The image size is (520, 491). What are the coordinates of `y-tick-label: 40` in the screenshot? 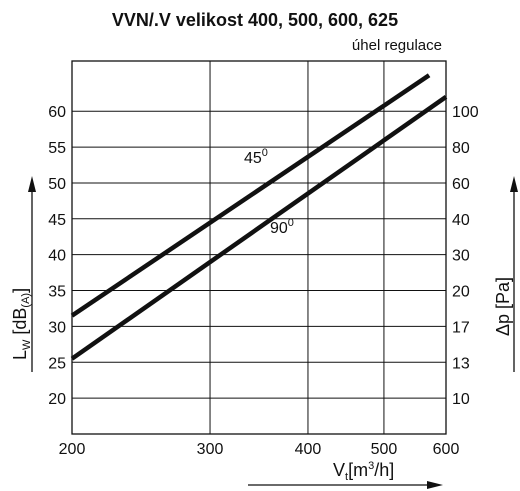 It's located at (57, 256).